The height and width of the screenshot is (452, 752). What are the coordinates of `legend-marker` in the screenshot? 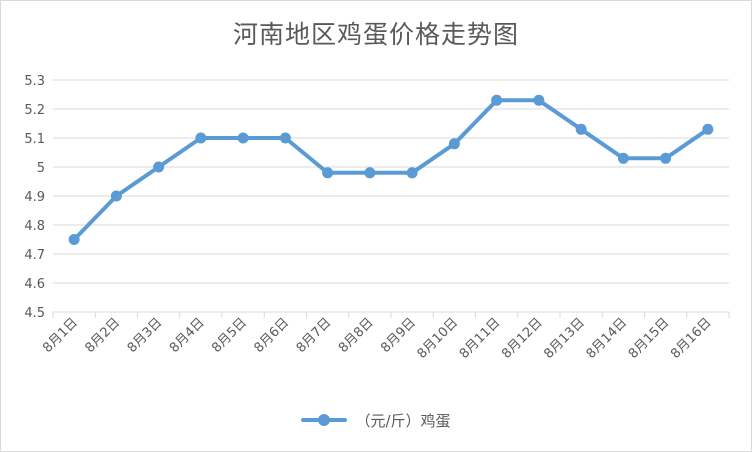 It's located at (324, 420).